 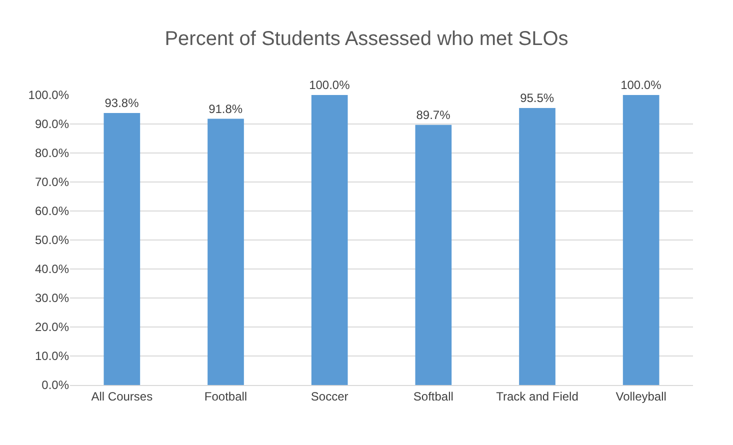 I want to click on y-tick-label: 50.0%, so click(x=52, y=240).